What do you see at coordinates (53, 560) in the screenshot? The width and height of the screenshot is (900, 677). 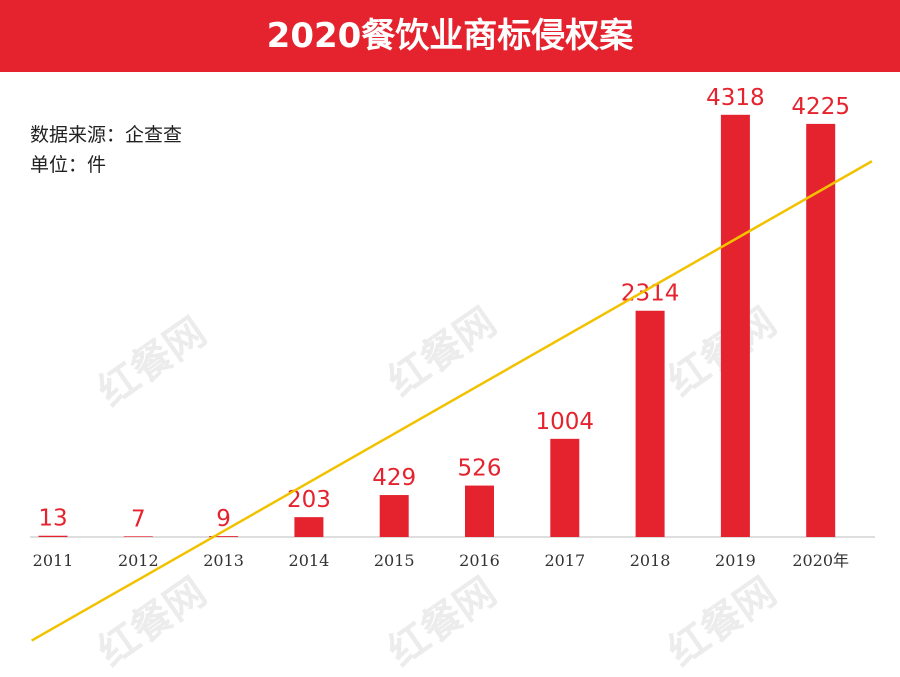 I see `x-tick-label: 2011` at bounding box center [53, 560].